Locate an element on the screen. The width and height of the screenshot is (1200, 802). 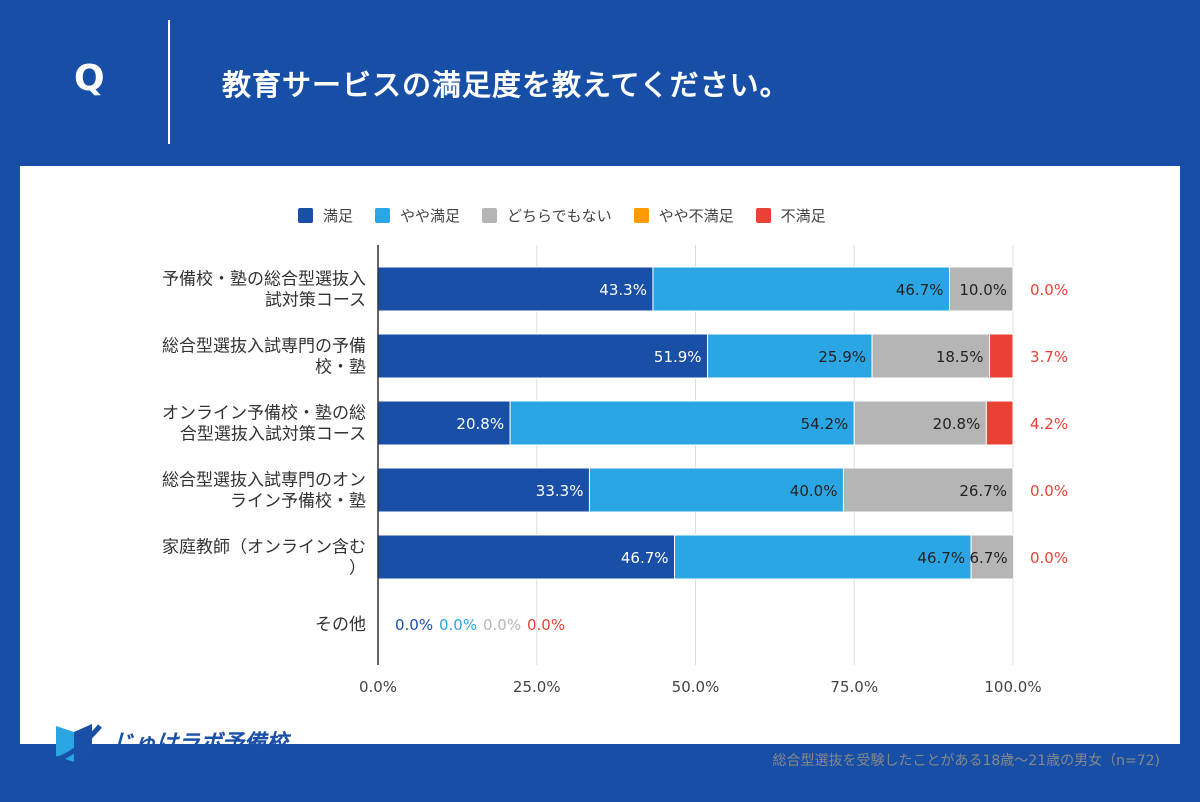
data-label: 3.7% is located at coordinates (1049, 357).